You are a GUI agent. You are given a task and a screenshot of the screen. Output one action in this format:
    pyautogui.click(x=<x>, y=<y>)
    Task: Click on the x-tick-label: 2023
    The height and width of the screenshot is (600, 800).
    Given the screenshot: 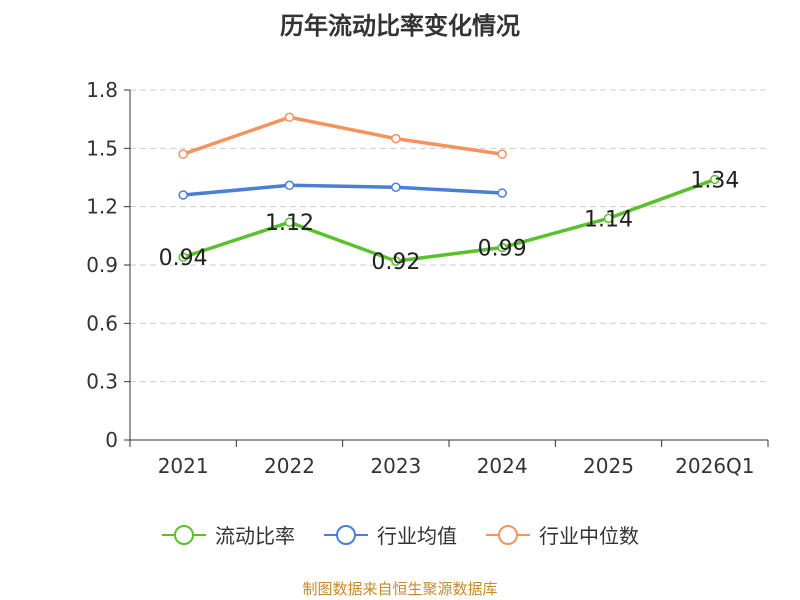 What is the action you would take?
    pyautogui.click(x=395, y=466)
    